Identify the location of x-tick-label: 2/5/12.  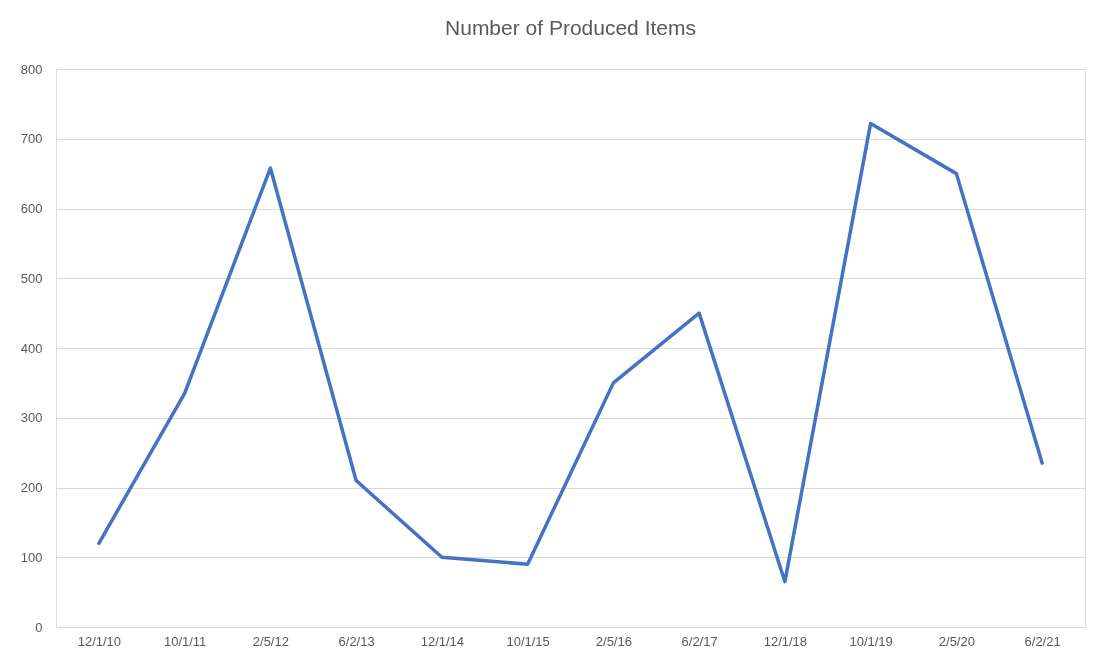
(270, 641).